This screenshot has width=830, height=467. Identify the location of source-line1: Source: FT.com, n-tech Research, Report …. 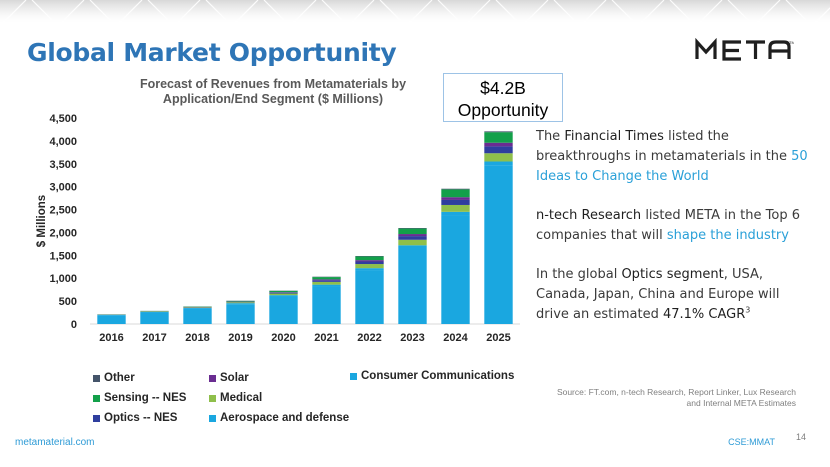
(676, 392).